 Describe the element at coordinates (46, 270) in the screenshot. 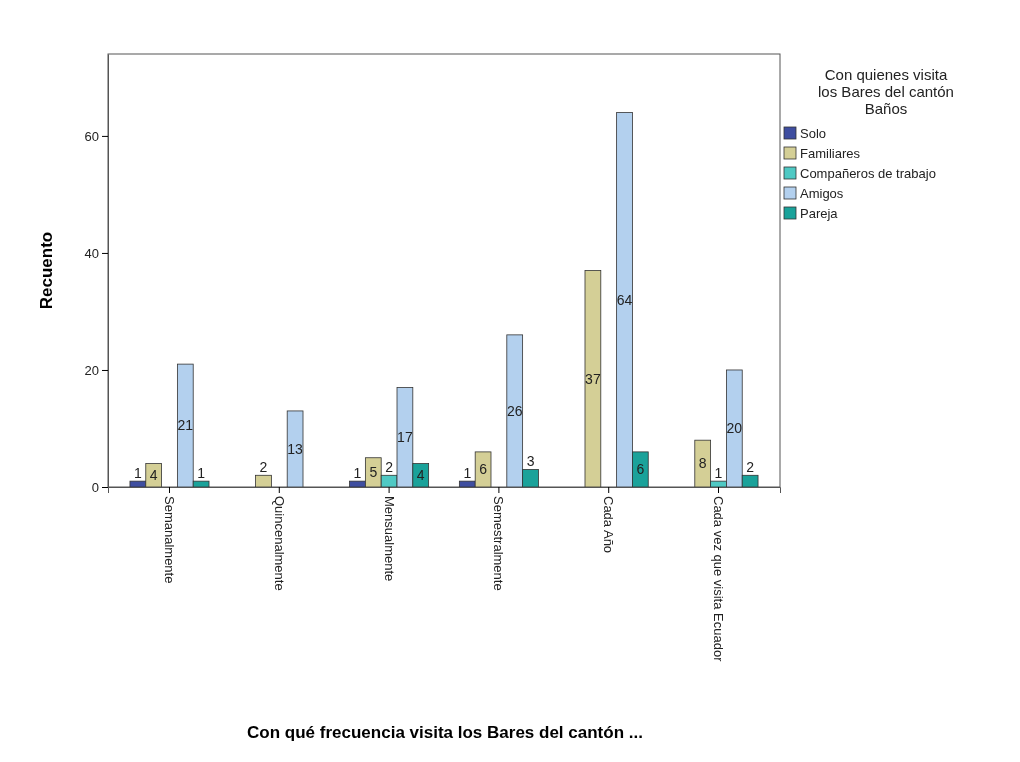

I see `y-axis-title: Recuento` at that location.